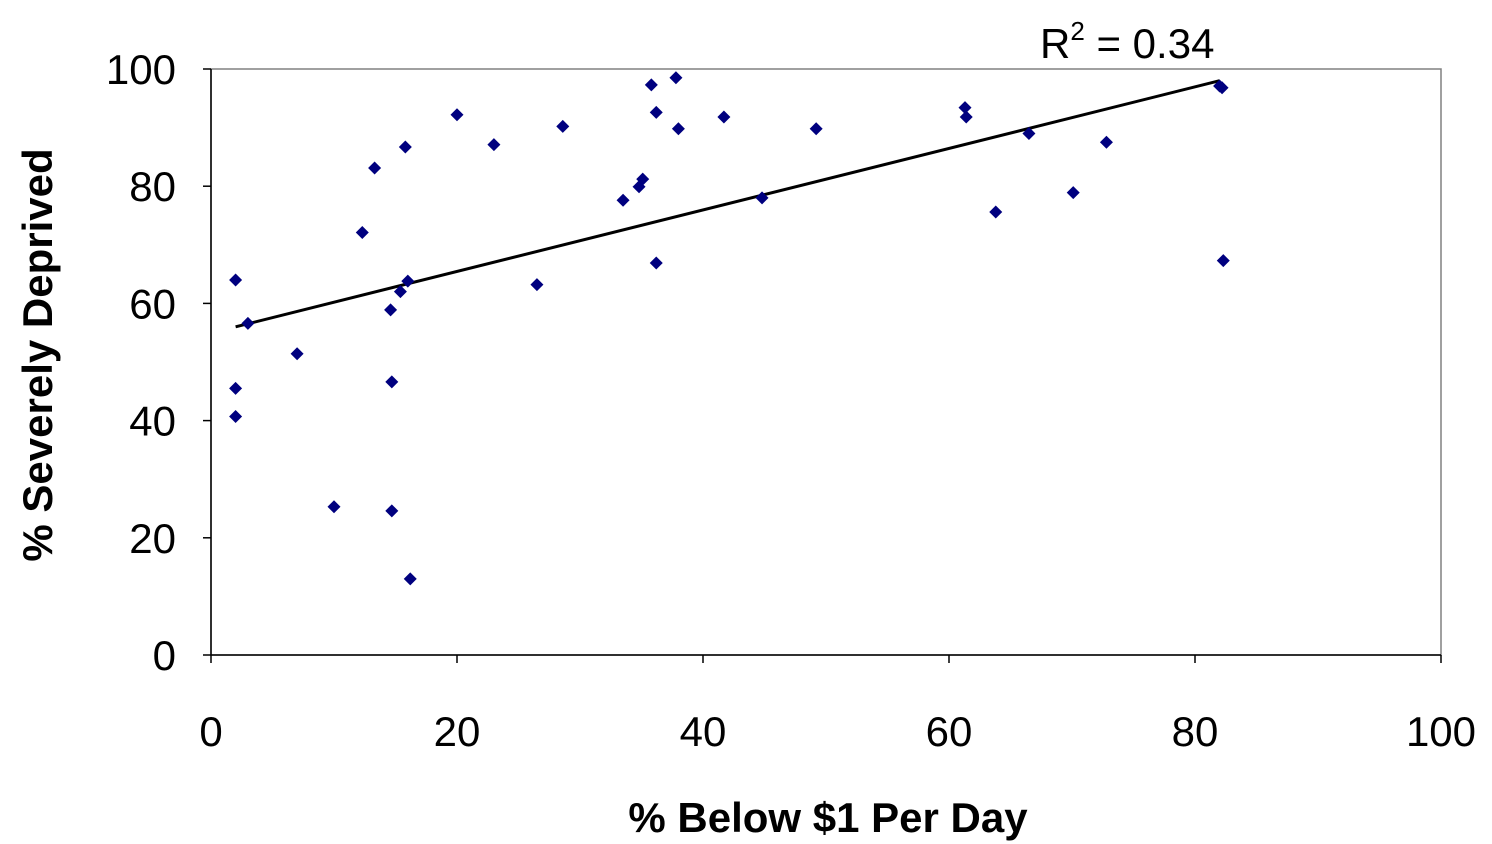  I want to click on y-tick-label: 0, so click(164, 655).